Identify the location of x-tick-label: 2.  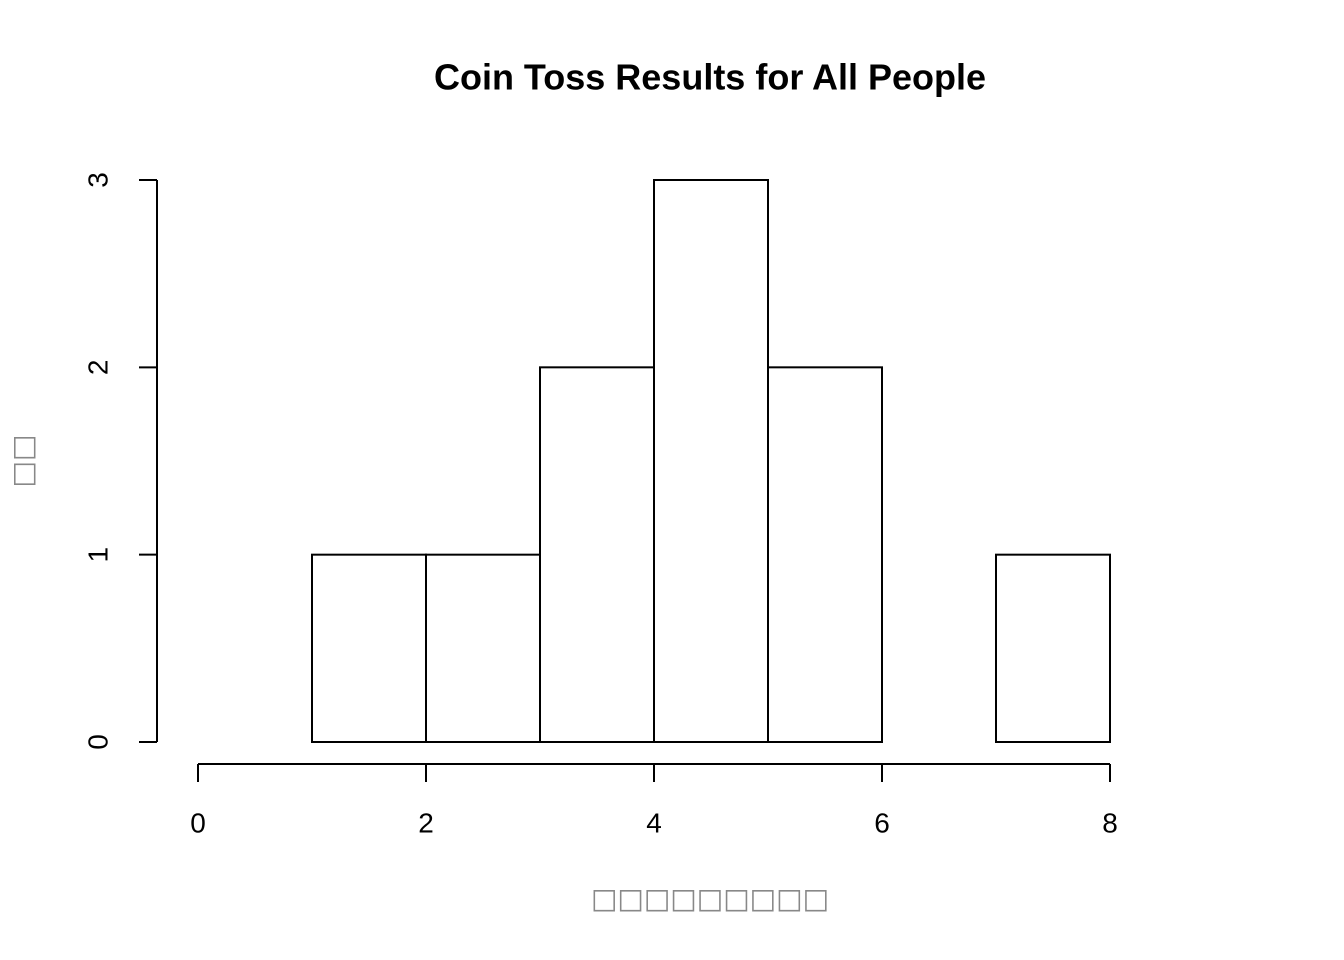
(426, 822).